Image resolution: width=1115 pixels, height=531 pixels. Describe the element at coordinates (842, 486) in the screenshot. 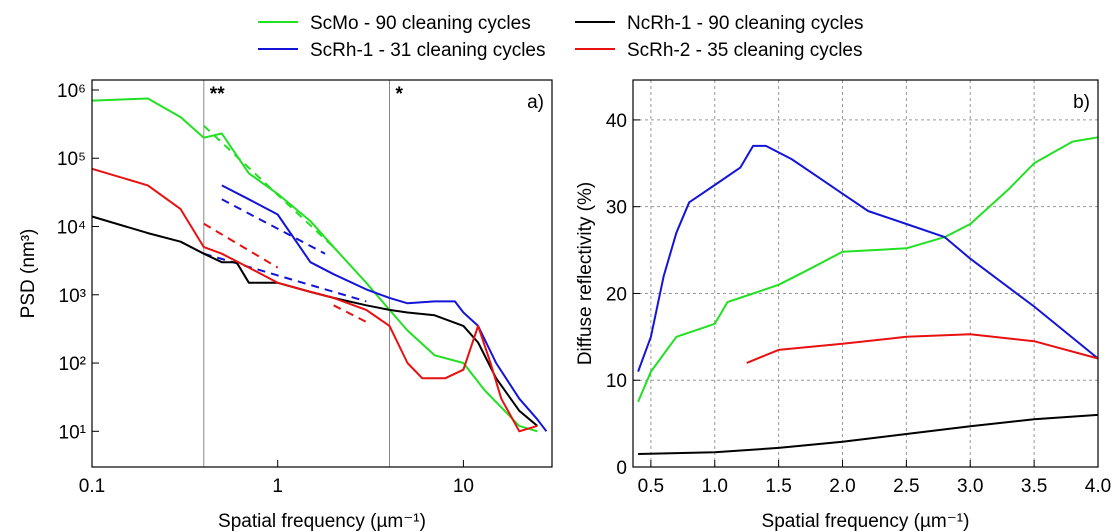

I see `x-tick-label: 2.0` at that location.